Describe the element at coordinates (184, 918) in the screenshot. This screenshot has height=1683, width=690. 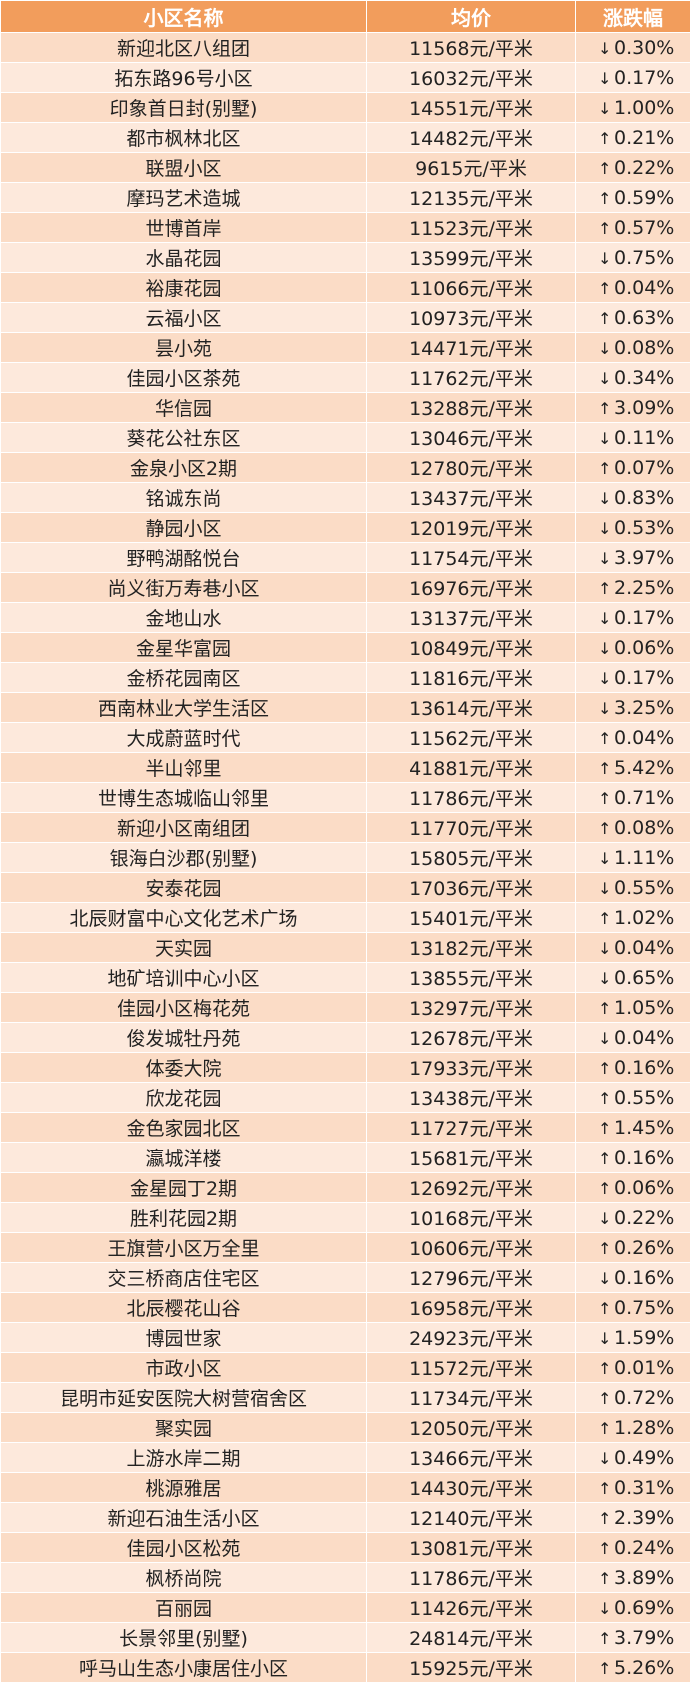
I see `community-name-cell: 北辰财富中心文化艺术广场` at that location.